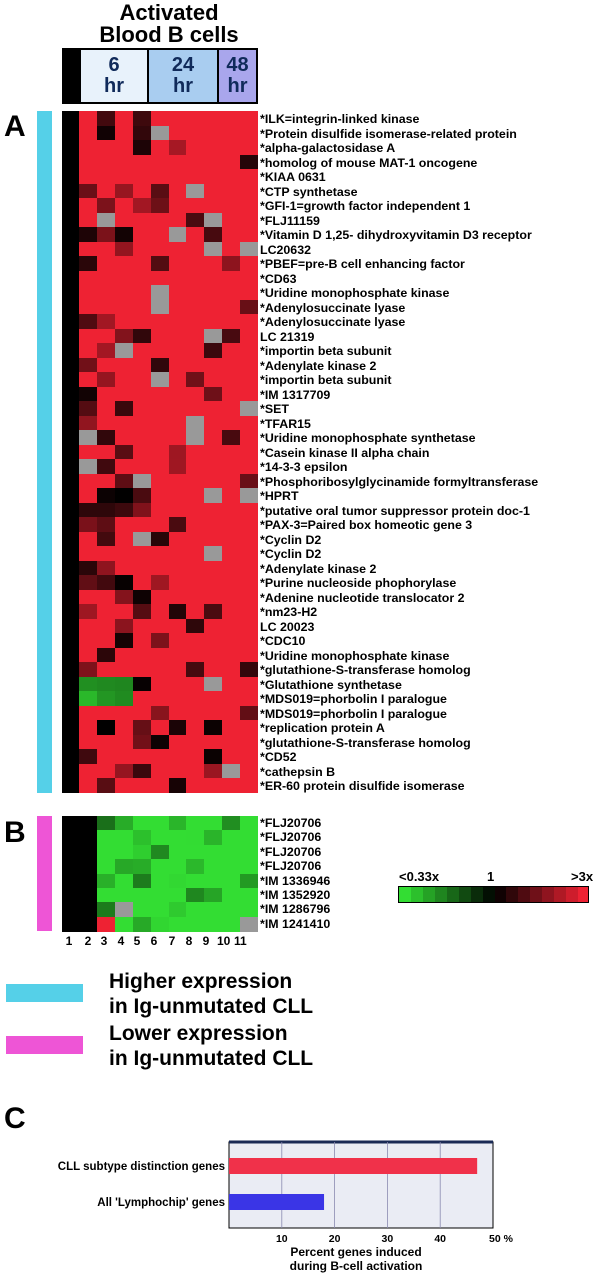 This screenshot has width=601, height=1280. What do you see at coordinates (333, 322) in the screenshot?
I see `gene-label: *Adenylosuccinate lyase` at bounding box center [333, 322].